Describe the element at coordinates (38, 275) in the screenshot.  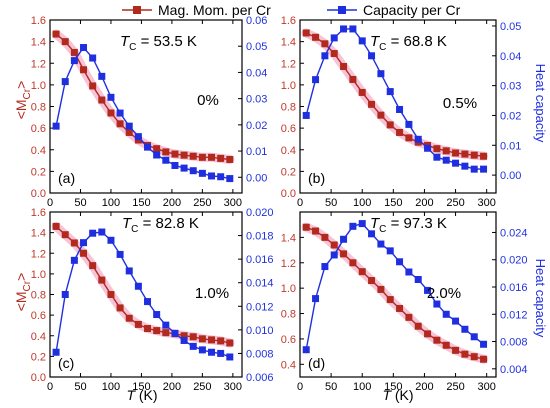
I see `left-y-tick-label: 1.0` at that location.